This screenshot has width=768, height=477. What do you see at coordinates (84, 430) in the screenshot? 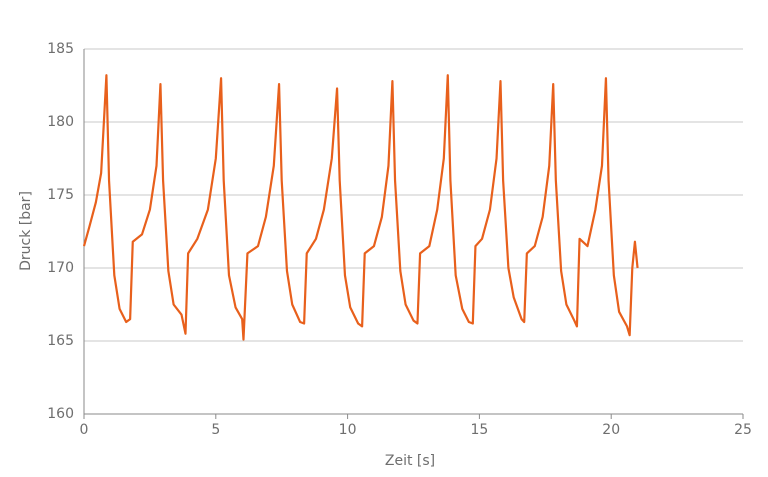
I see `x-tick-label: 0` at bounding box center [84, 430].